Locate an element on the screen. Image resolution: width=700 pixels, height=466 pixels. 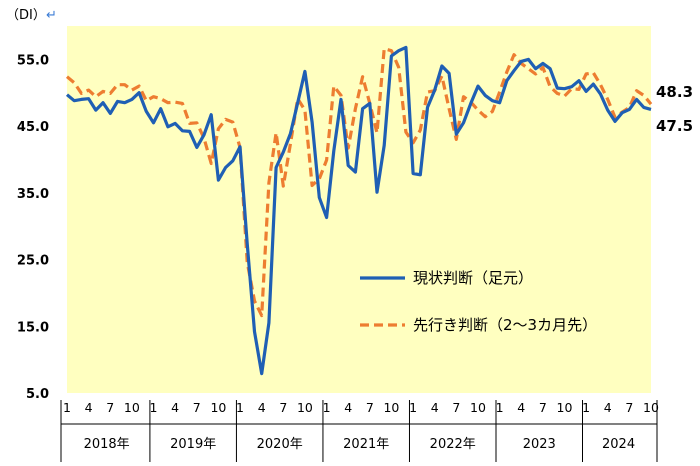
y-tick-label: 25.0 is located at coordinates (33, 261).